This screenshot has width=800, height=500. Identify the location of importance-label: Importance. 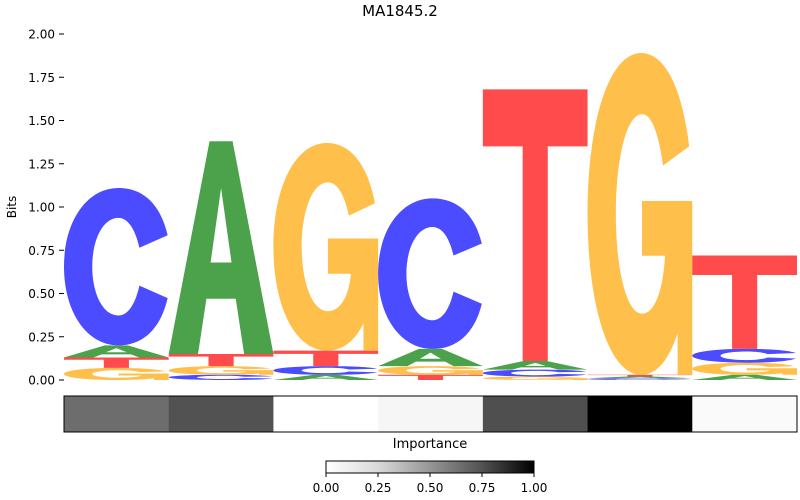
(430, 444).